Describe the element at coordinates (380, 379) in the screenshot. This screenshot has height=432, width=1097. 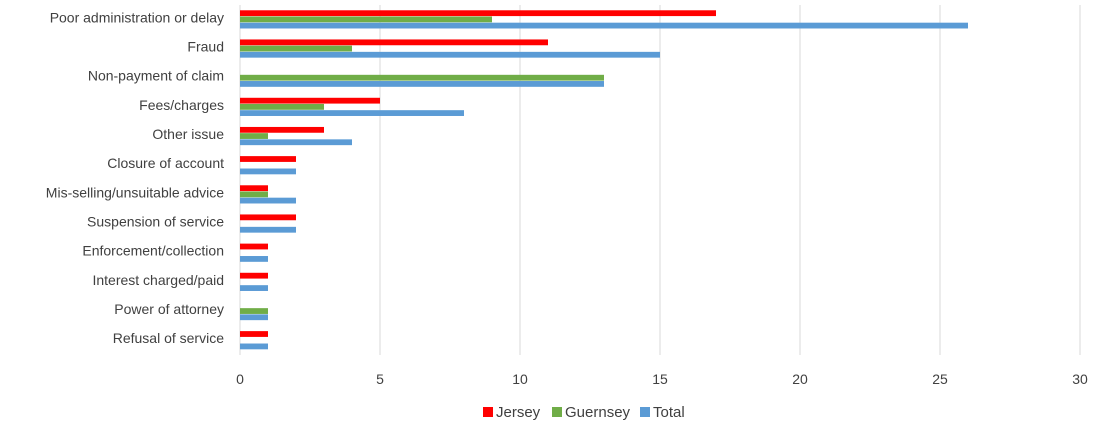
I see `x-tick-label: 5` at that location.